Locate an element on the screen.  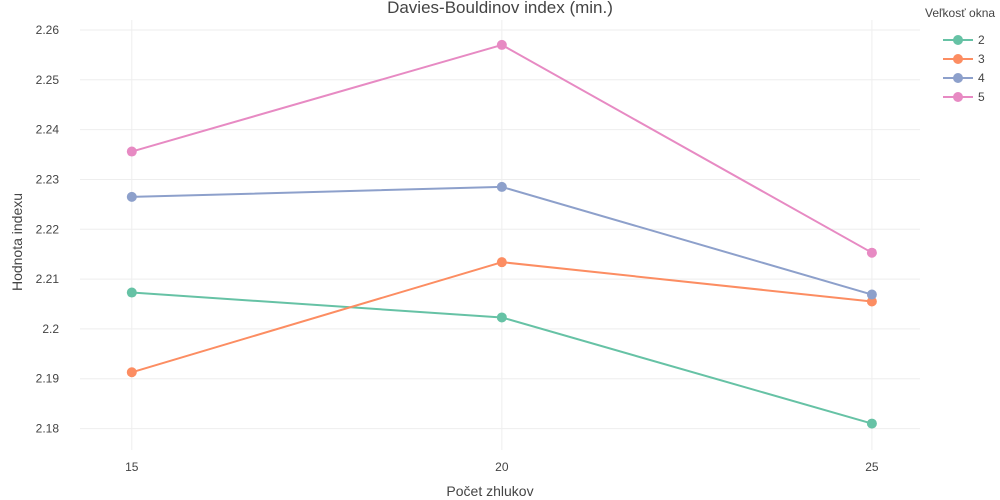
legend-label: 3 is located at coordinates (981, 59).